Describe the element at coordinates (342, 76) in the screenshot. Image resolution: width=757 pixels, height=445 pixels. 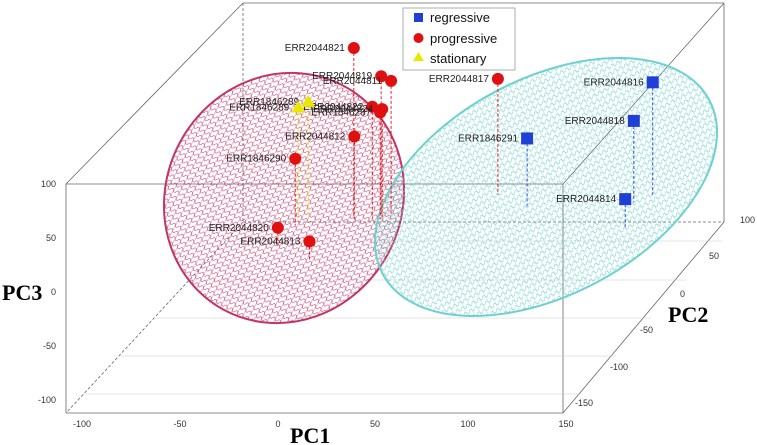
I see `point-label: ERR2044819` at that location.